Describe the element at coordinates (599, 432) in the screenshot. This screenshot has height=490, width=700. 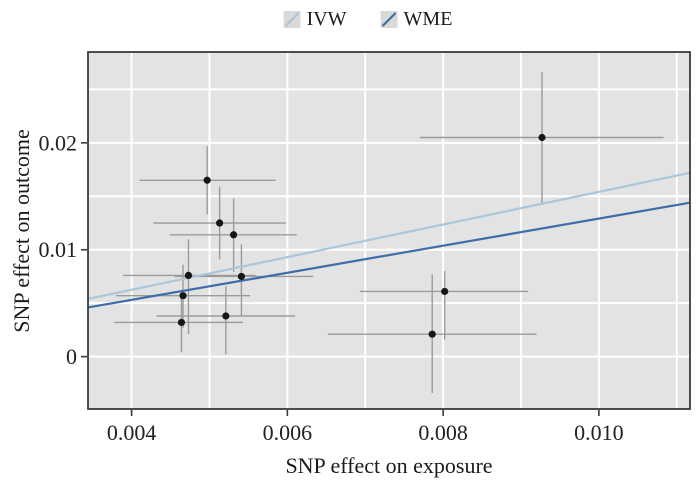
I see `x-tick-label: 0.010` at that location.